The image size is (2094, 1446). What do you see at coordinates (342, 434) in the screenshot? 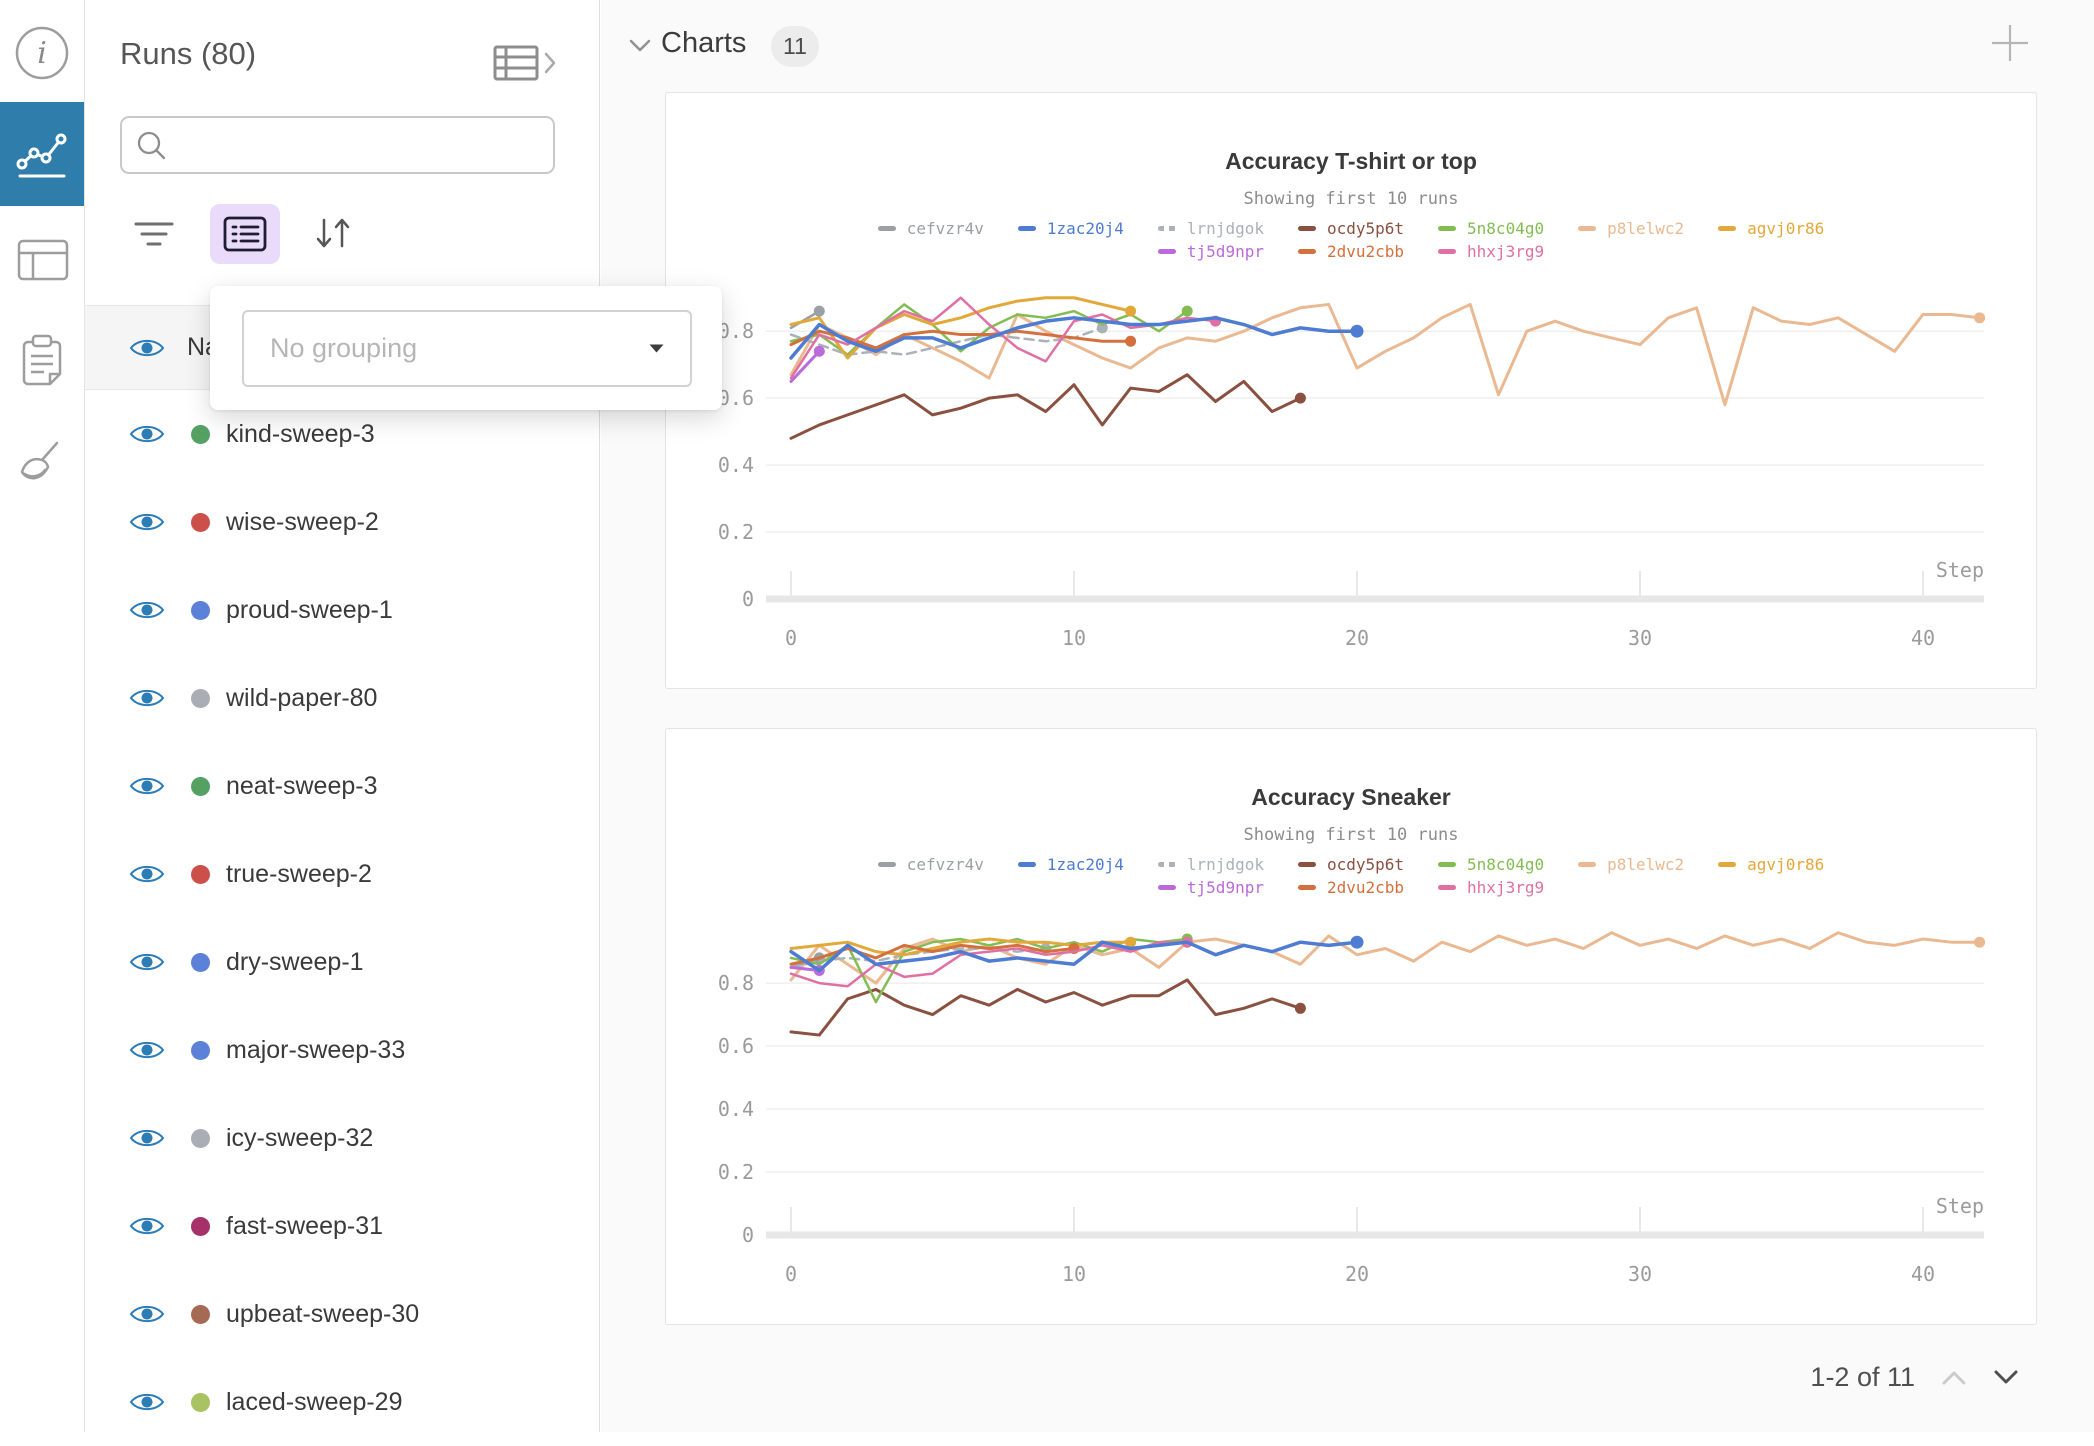
I see `run-row: kind-sweep-3` at bounding box center [342, 434].